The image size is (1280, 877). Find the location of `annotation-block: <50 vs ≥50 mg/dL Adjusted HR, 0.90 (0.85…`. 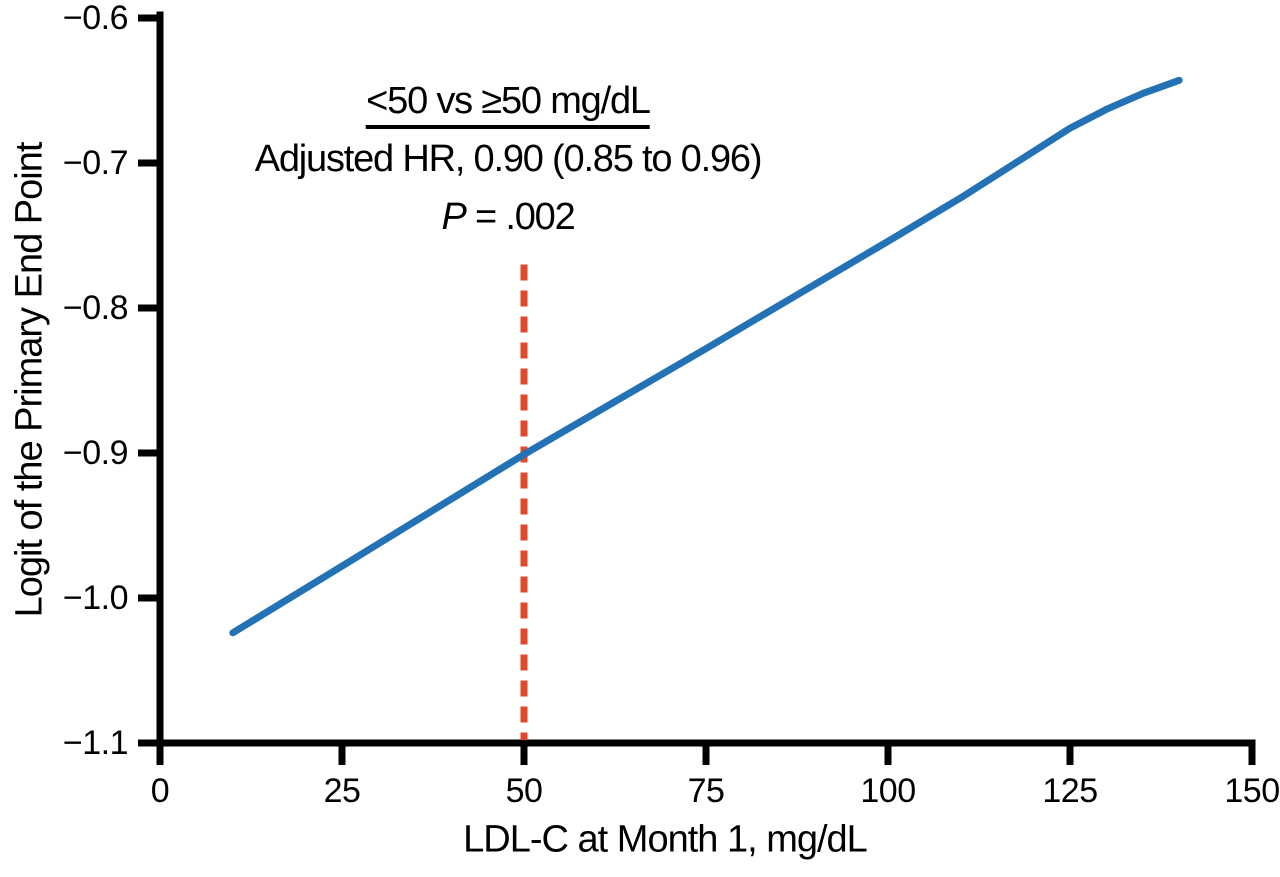

annotation-block: <50 vs ≥50 mg/dL Adjusted HR, 0.90 (0.85… is located at coordinates (508, 159).